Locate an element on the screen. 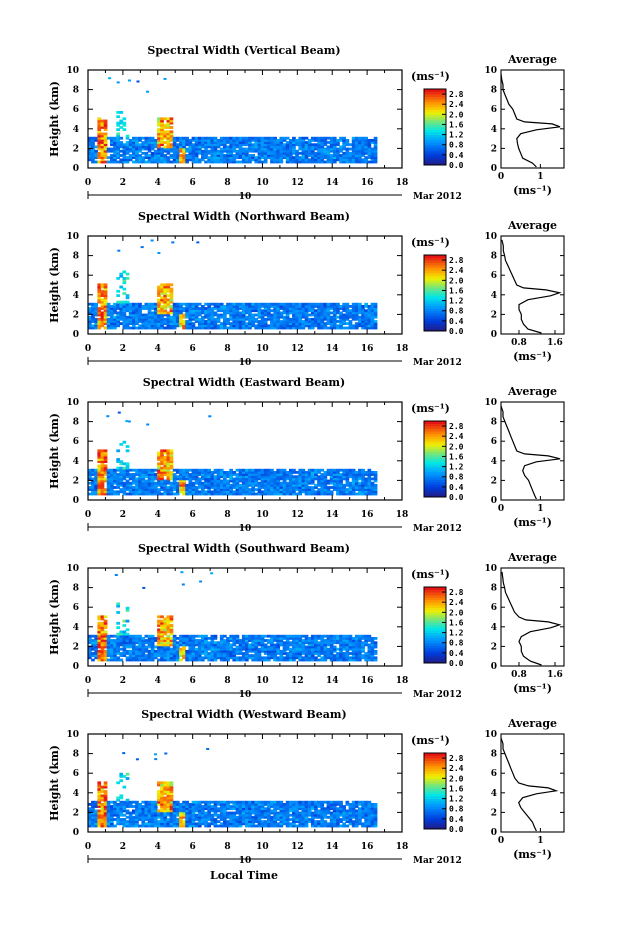  x-tick-label: 8 is located at coordinates (227, 183).